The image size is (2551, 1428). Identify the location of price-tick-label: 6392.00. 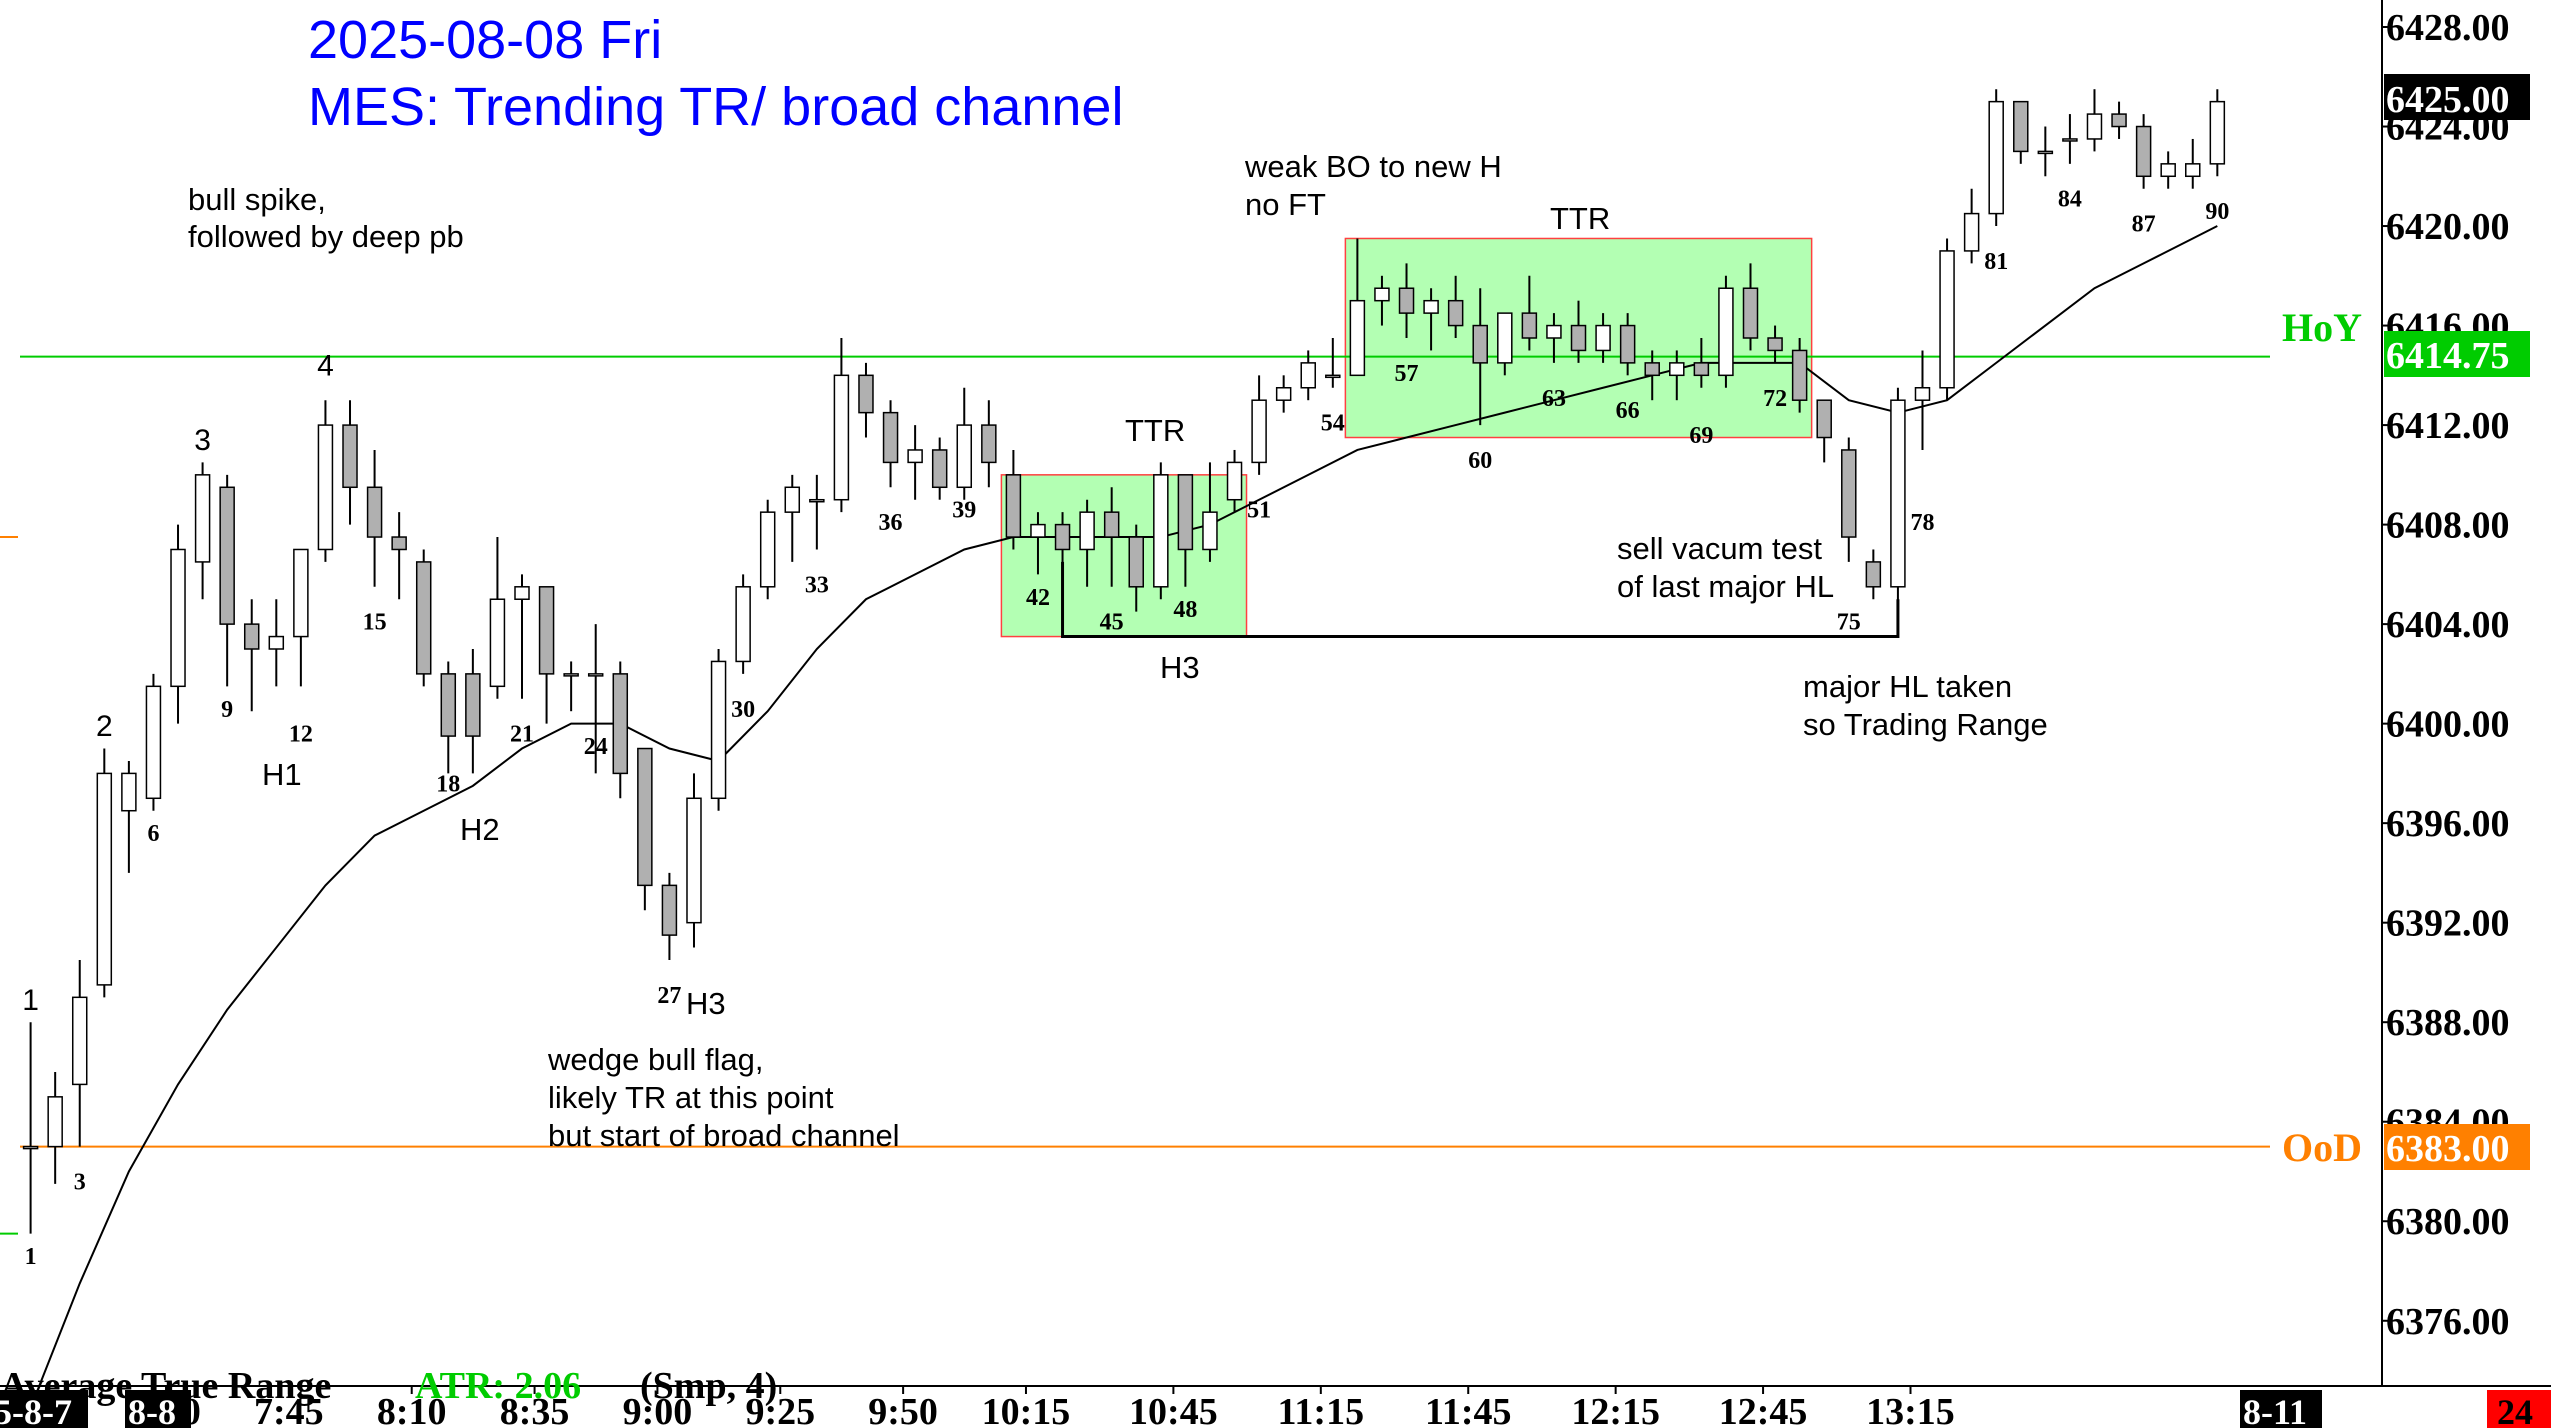
(2448, 924).